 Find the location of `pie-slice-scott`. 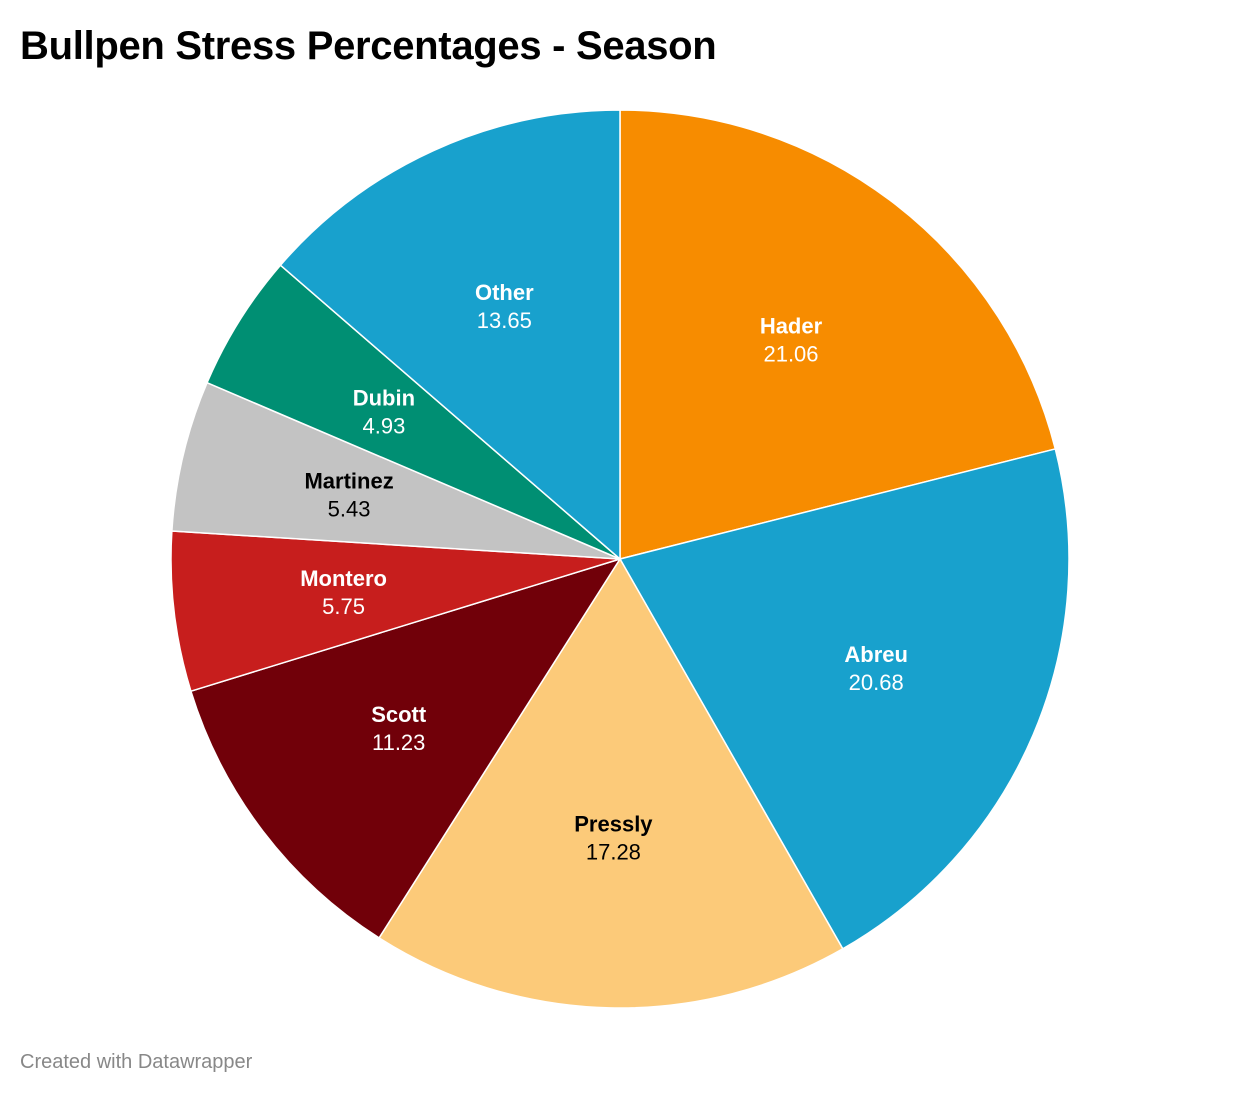

pie-slice-scott is located at coordinates (405, 748).